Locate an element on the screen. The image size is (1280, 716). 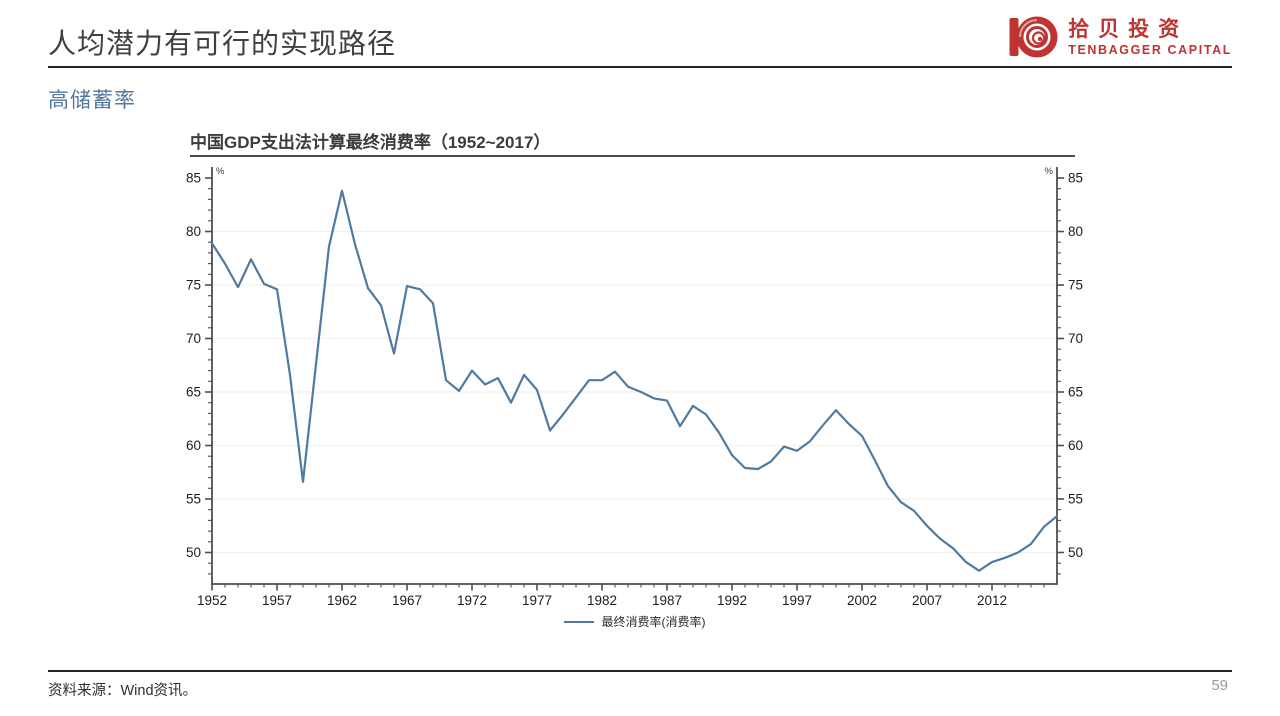
y-tick-label-left: 65 is located at coordinates (193, 392).